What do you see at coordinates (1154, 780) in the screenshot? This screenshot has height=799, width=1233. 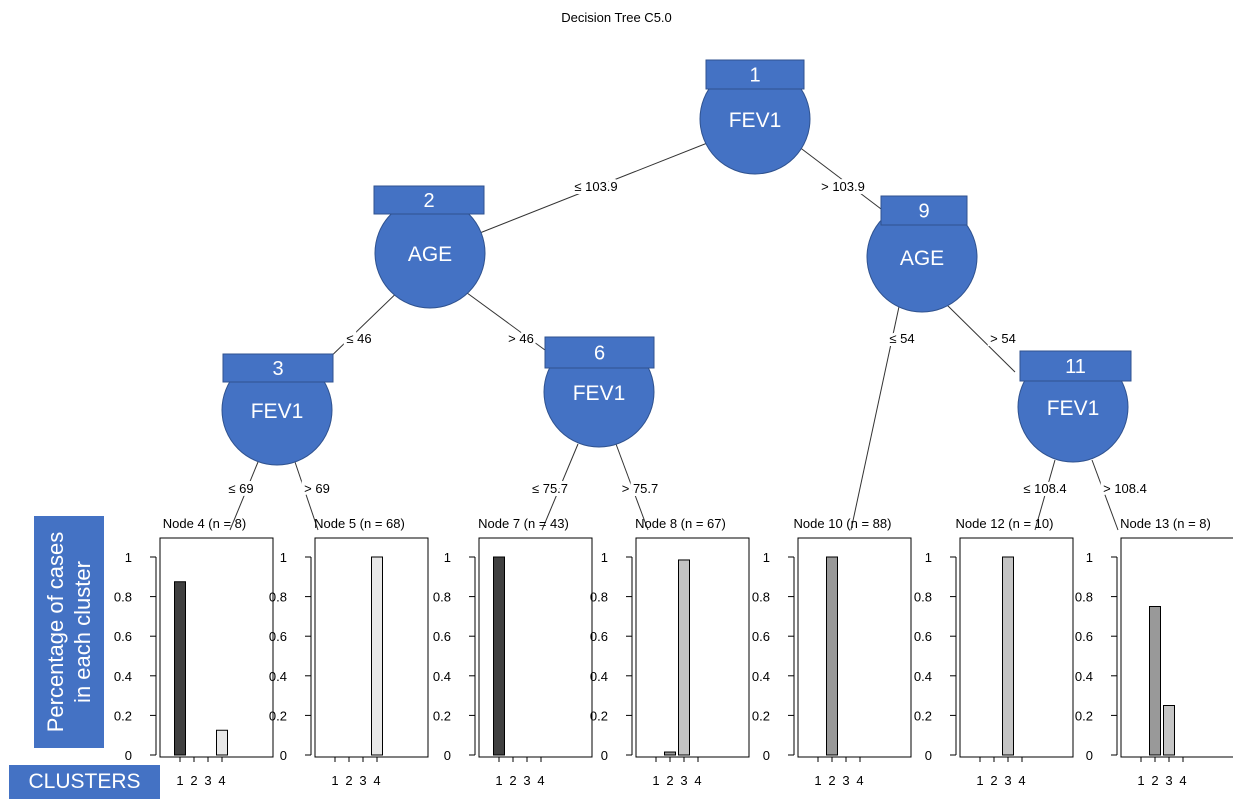 I see `leaf-x-tick-label-13-2: 2` at bounding box center [1154, 780].